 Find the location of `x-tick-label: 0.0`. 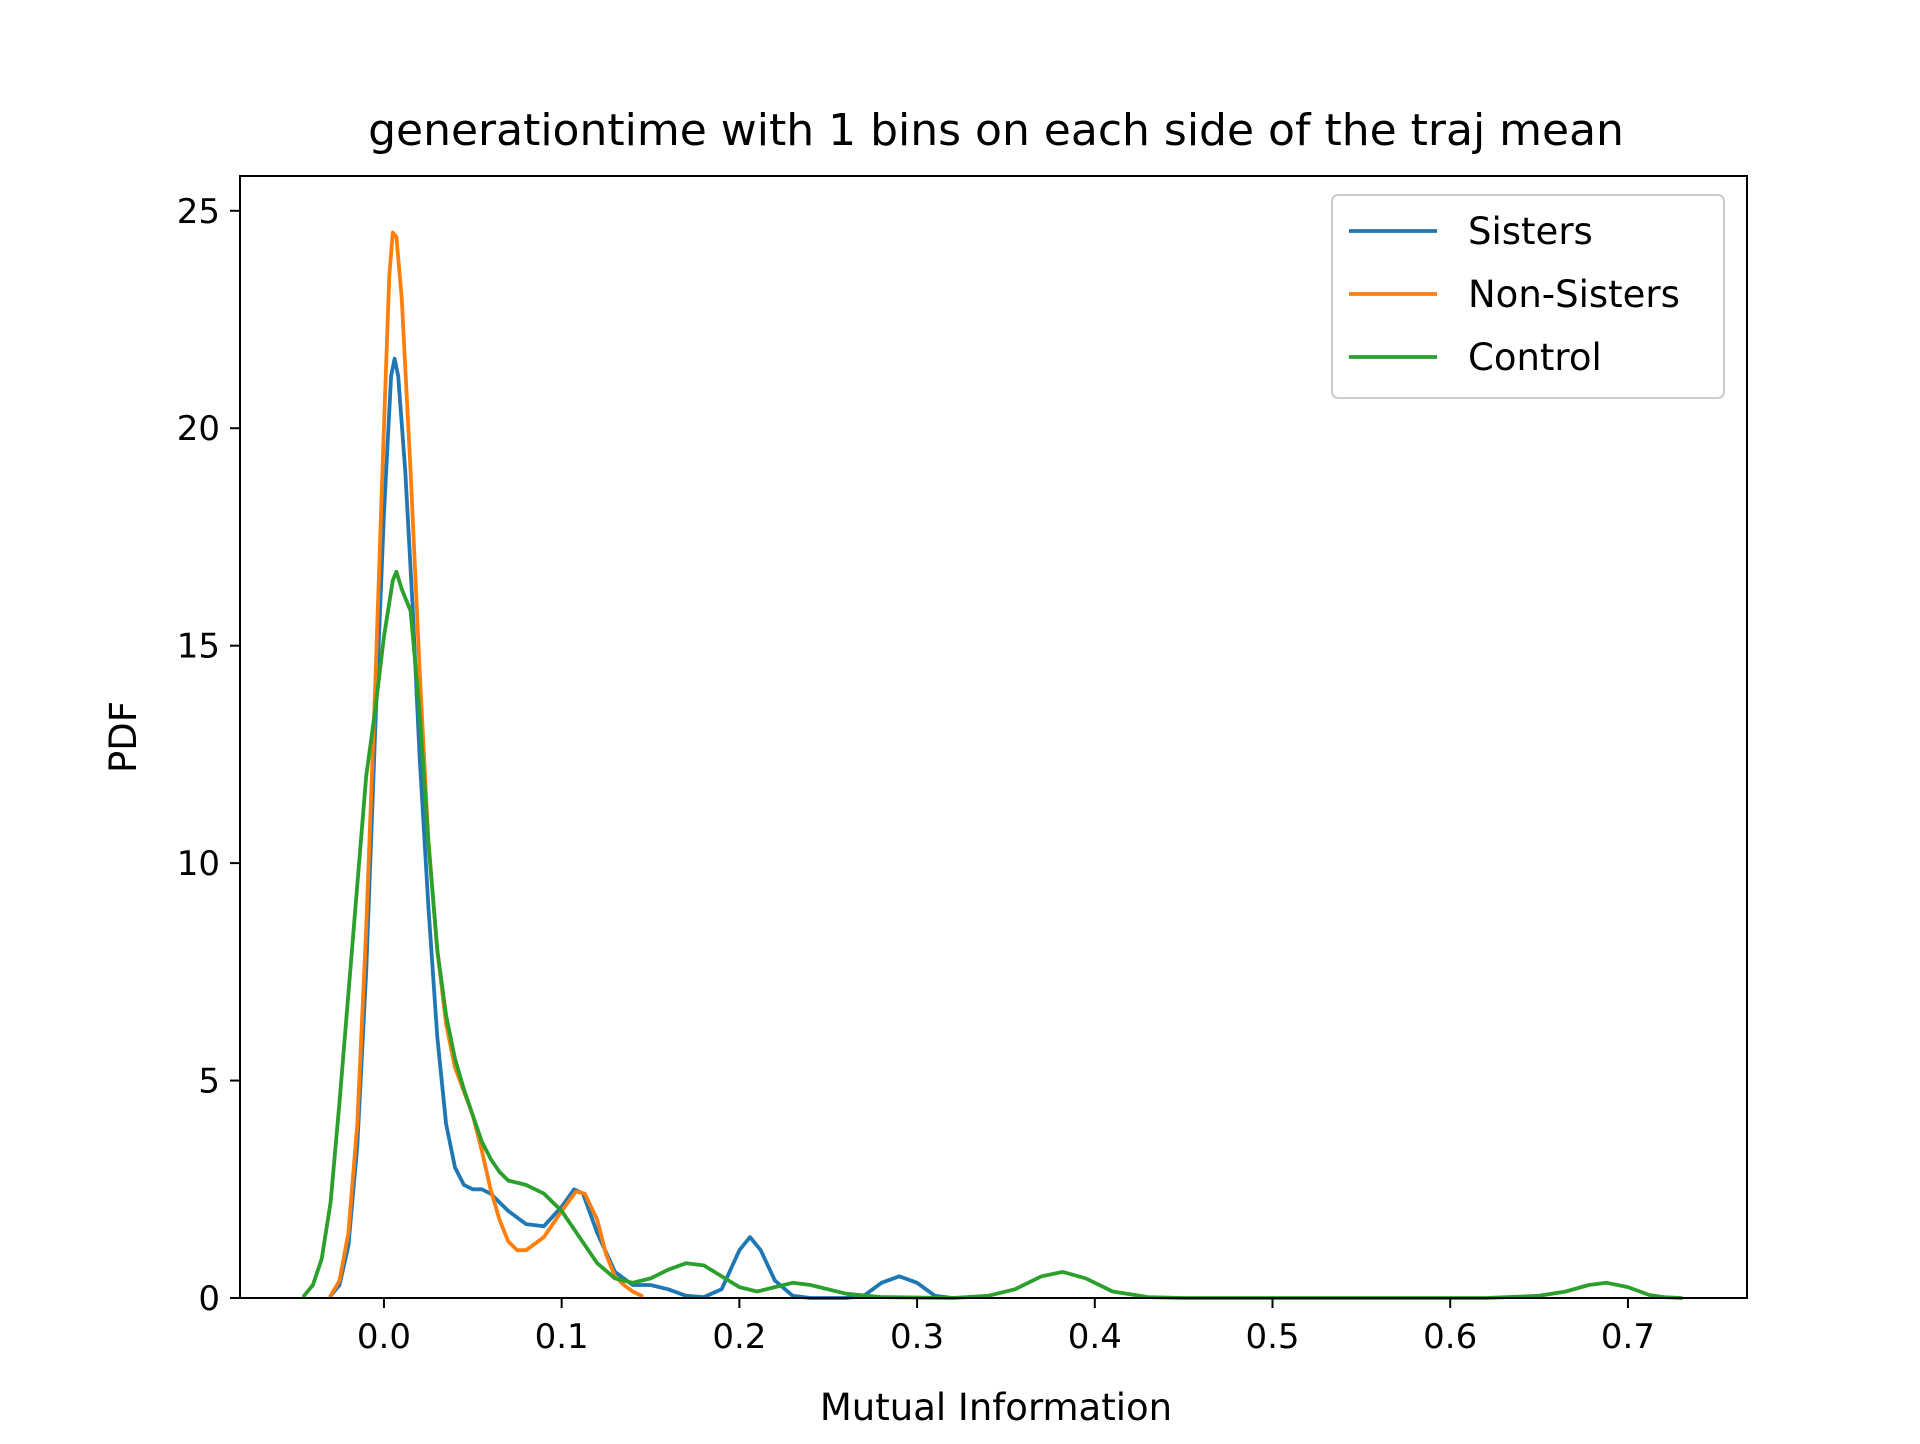

x-tick-label: 0.0 is located at coordinates (384, 1337).